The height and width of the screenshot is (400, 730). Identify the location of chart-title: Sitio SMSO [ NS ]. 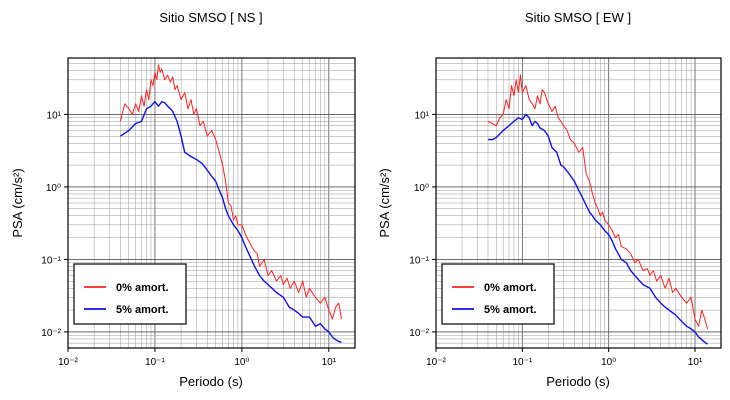
(210, 17).